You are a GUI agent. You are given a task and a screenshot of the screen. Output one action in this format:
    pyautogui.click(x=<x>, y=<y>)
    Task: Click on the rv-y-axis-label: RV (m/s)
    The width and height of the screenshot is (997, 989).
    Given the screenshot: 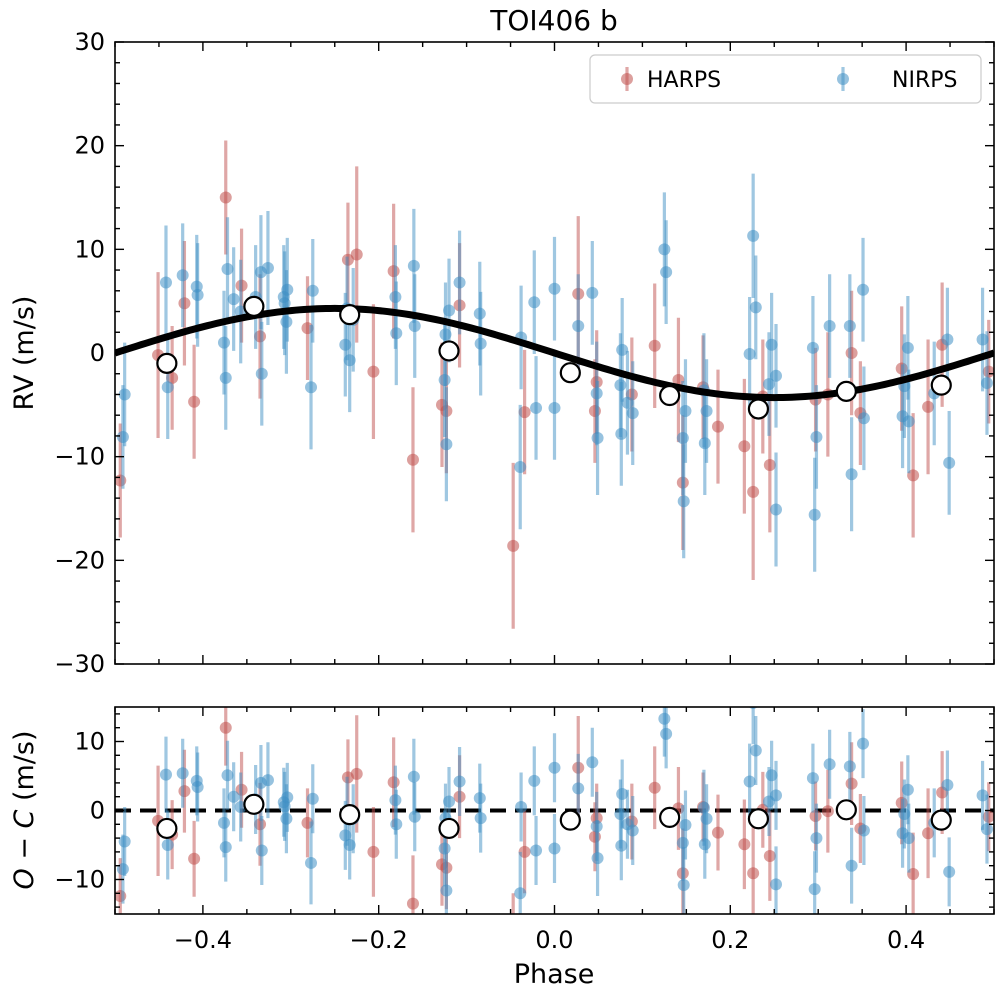 What is the action you would take?
    pyautogui.click(x=24, y=353)
    